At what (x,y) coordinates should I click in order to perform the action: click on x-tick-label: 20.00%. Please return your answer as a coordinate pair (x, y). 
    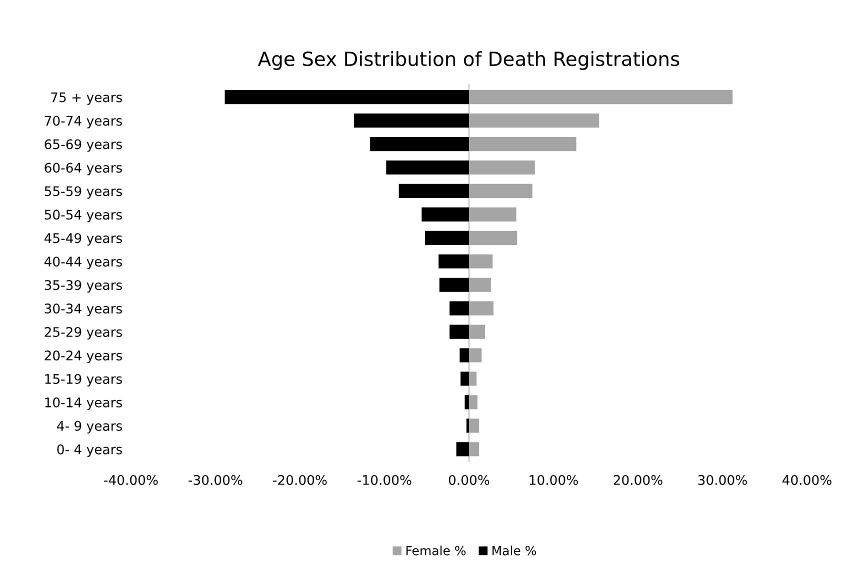
    Looking at the image, I should click on (638, 480).